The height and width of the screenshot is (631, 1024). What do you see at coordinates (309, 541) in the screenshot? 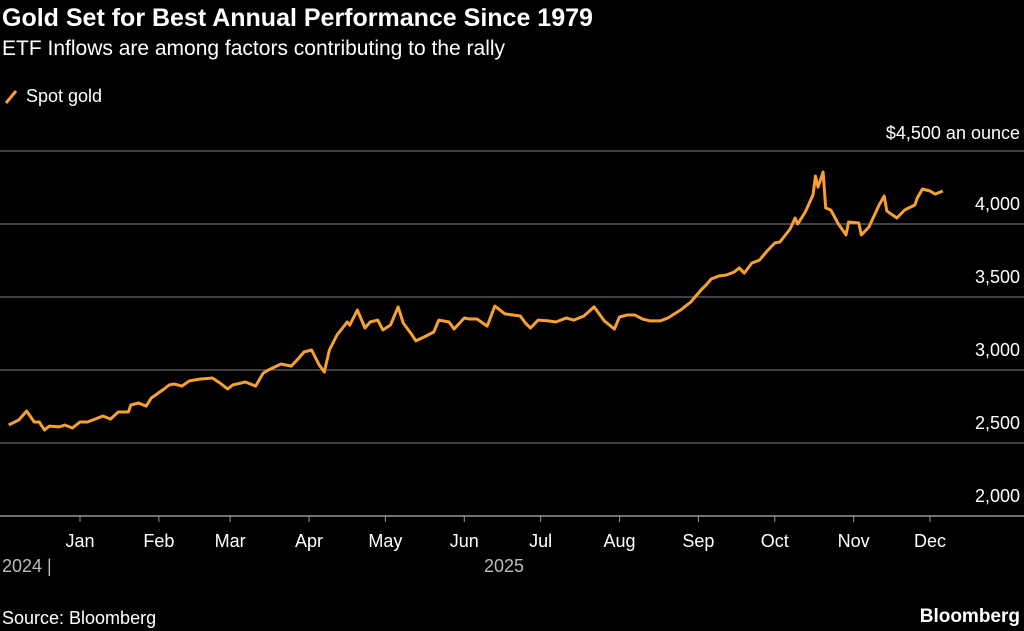
I see `x-tick-label: Apr` at bounding box center [309, 541].